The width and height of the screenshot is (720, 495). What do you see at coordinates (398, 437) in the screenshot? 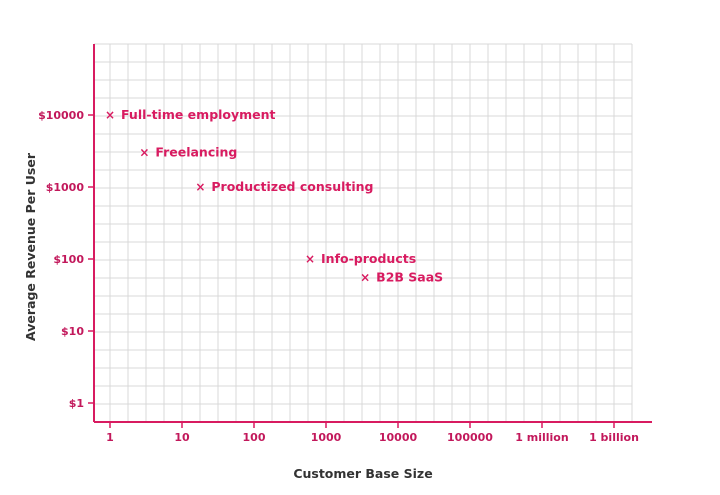
I see `x-tick-label: 10000` at bounding box center [398, 437].